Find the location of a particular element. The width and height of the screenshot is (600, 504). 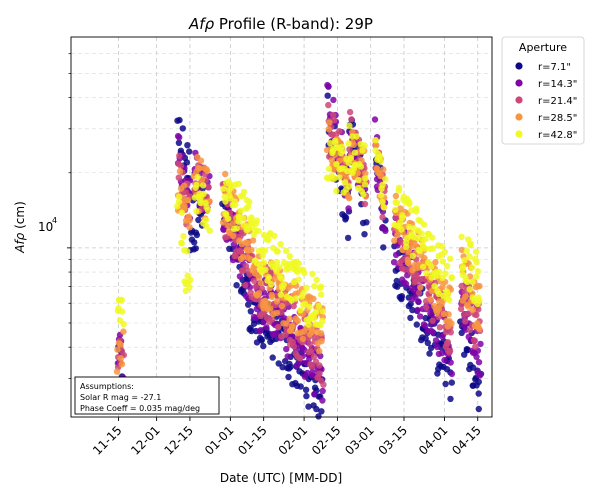

y-axis-label-rest: (cm) is located at coordinates (20, 216).